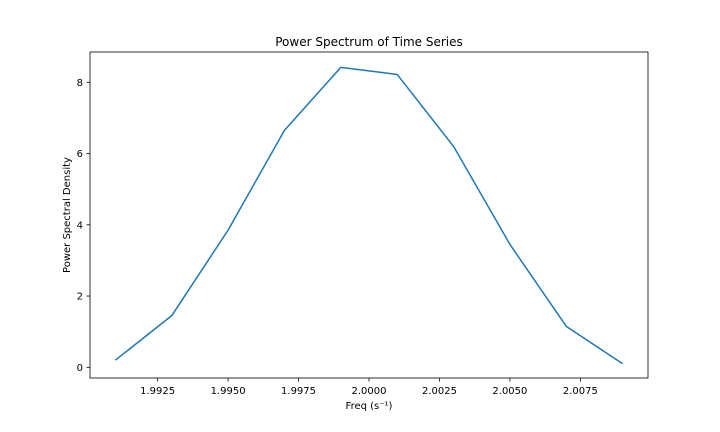 The height and width of the screenshot is (432, 720). I want to click on x-tick-label: 1.9950, so click(228, 391).